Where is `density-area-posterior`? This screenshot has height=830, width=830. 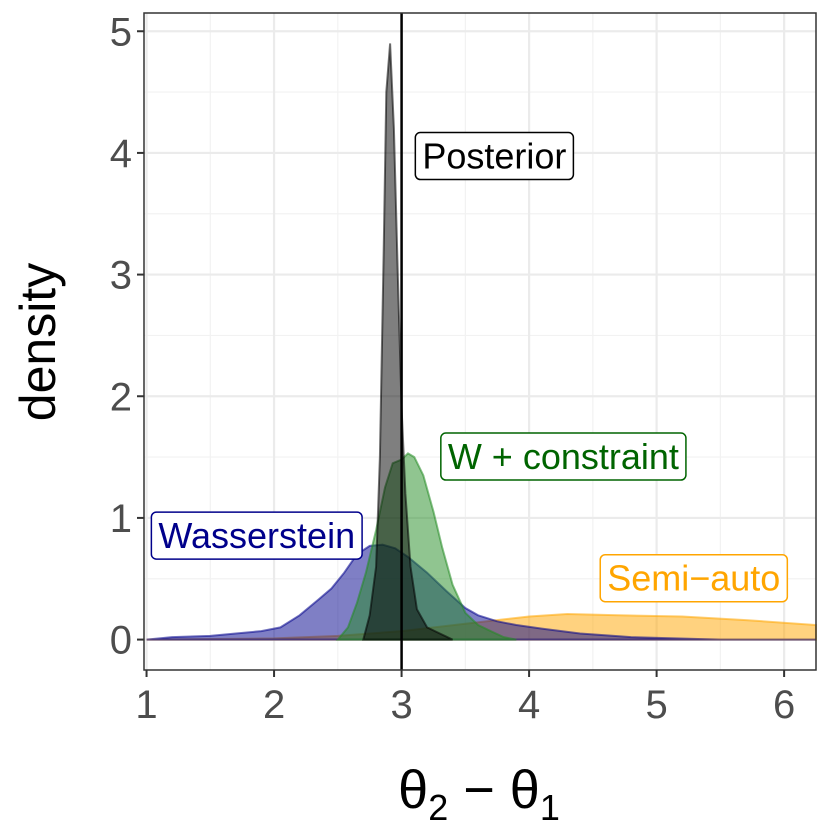
density-area-posterior is located at coordinates (408, 342).